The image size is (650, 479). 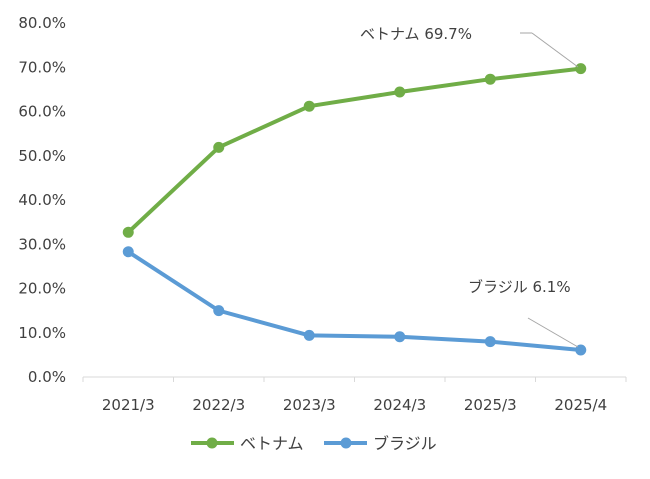 What do you see at coordinates (314, 443) in the screenshot?
I see `legend: ベトナム ブラジル` at bounding box center [314, 443].